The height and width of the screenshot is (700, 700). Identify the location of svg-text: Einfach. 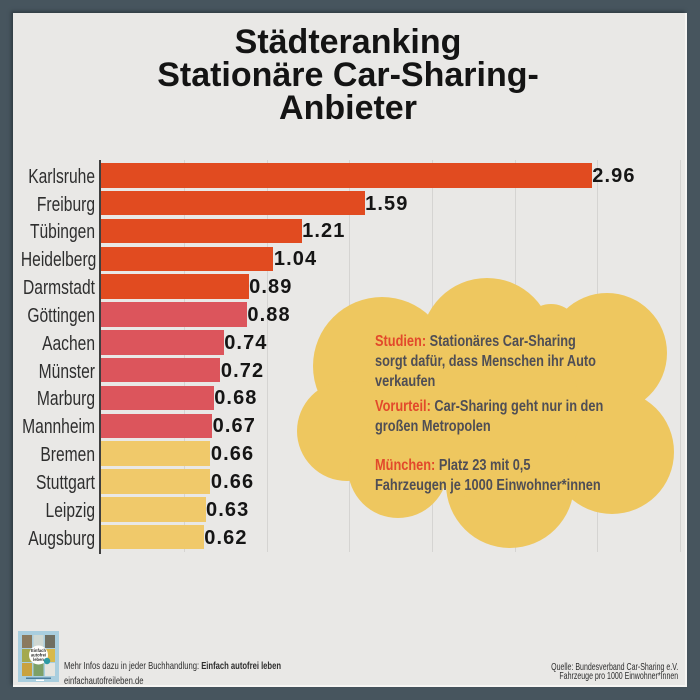
(39, 650).